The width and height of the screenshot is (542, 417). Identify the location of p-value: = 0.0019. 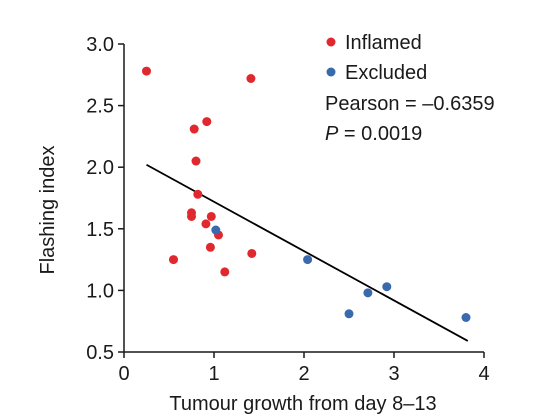
(380, 134).